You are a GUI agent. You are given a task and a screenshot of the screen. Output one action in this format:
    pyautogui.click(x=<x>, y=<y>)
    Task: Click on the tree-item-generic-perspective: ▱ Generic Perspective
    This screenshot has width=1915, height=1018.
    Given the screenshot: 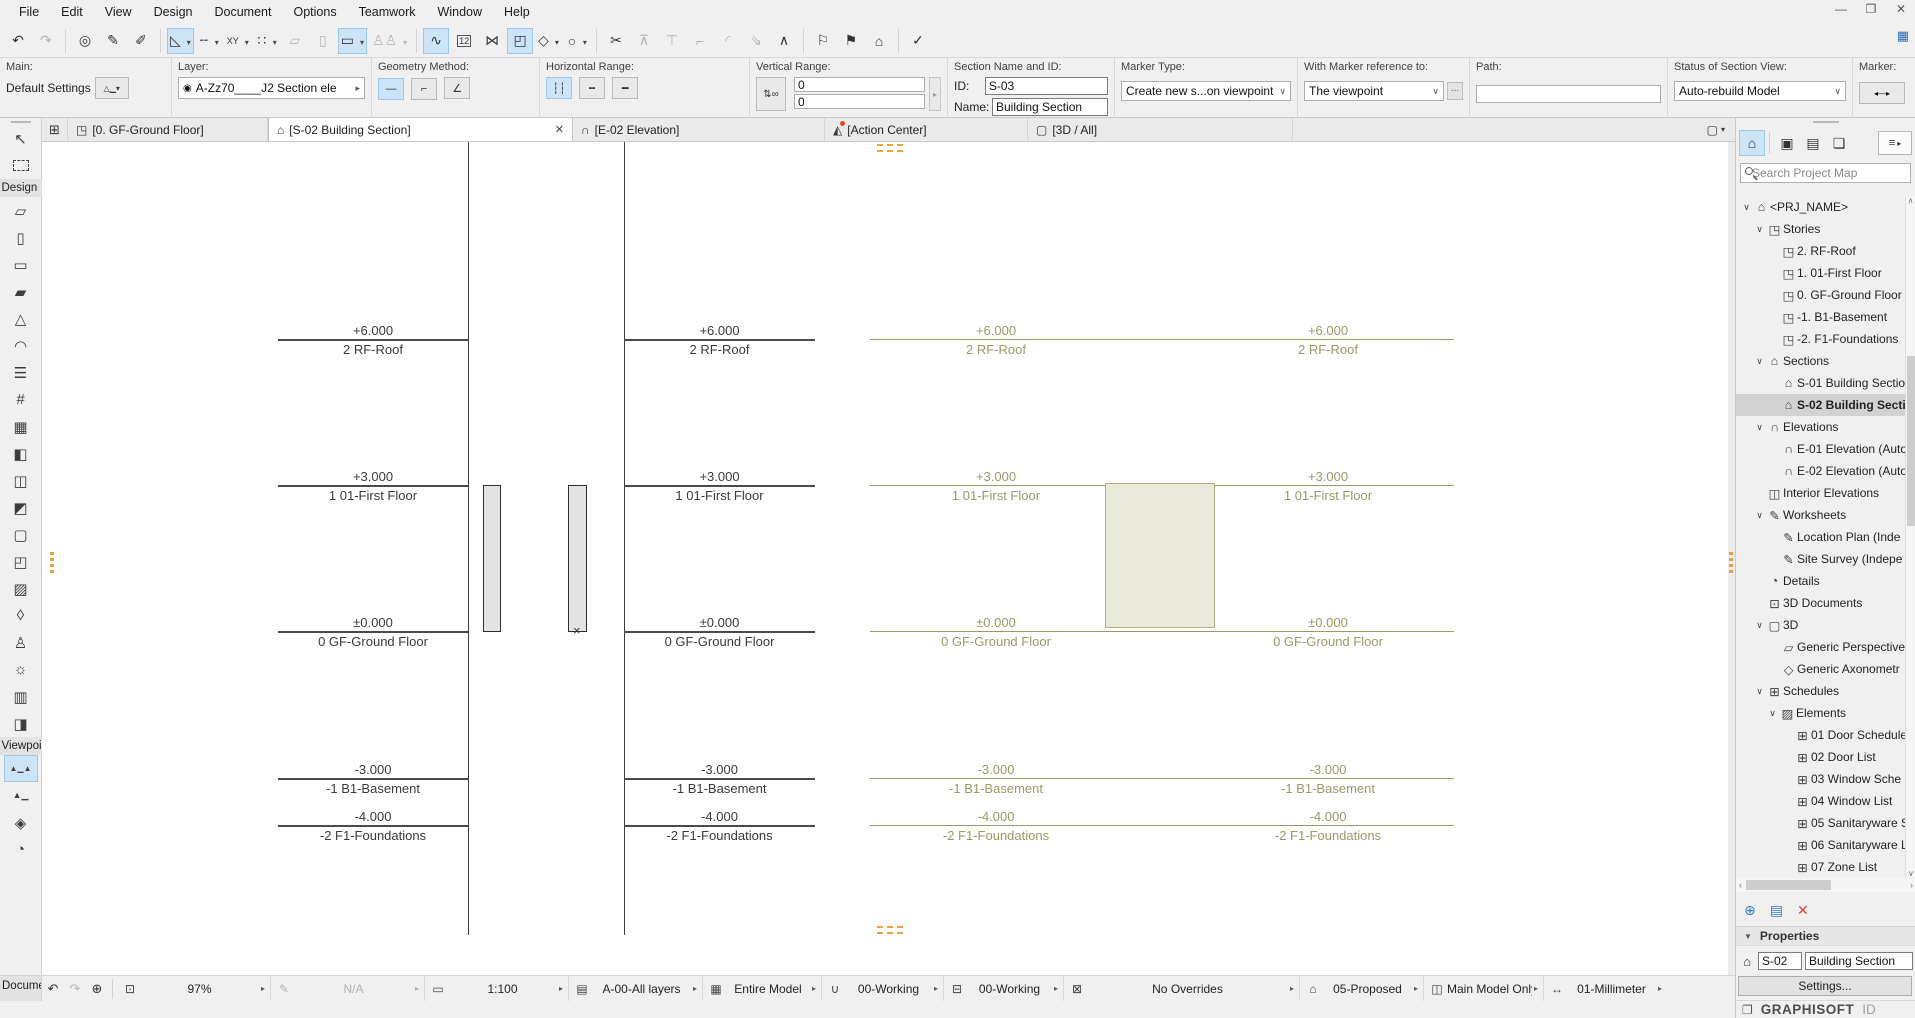 What is the action you would take?
    pyautogui.click(x=1821, y=647)
    